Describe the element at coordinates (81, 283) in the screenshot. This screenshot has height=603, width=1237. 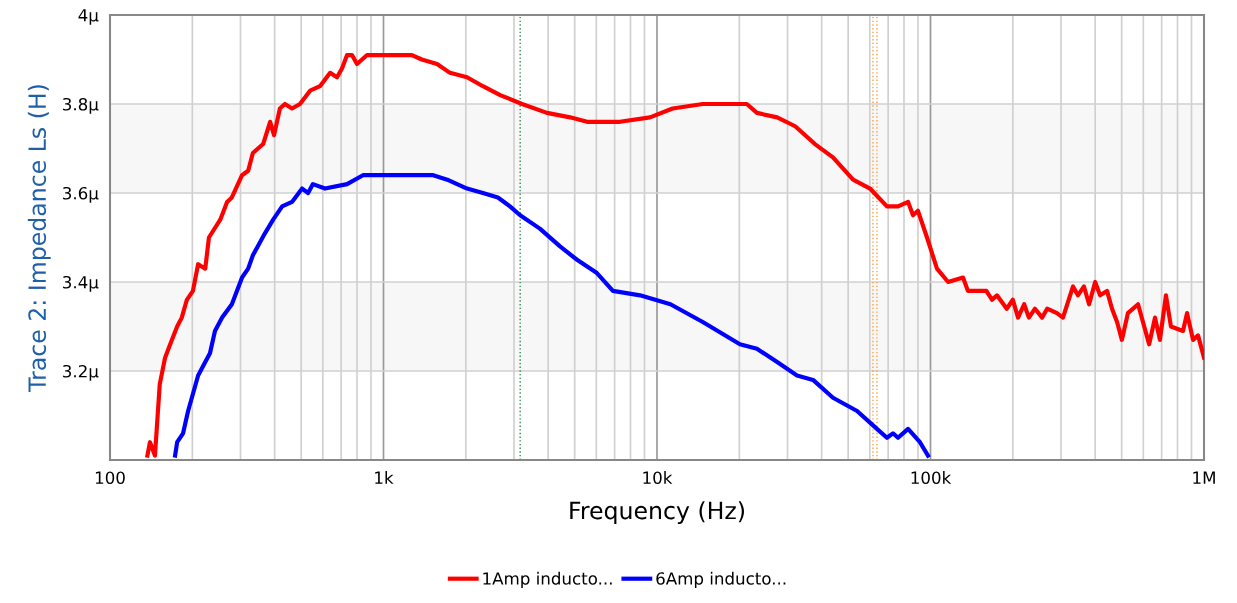
I see `y-tick-label: 3.4µ` at that location.